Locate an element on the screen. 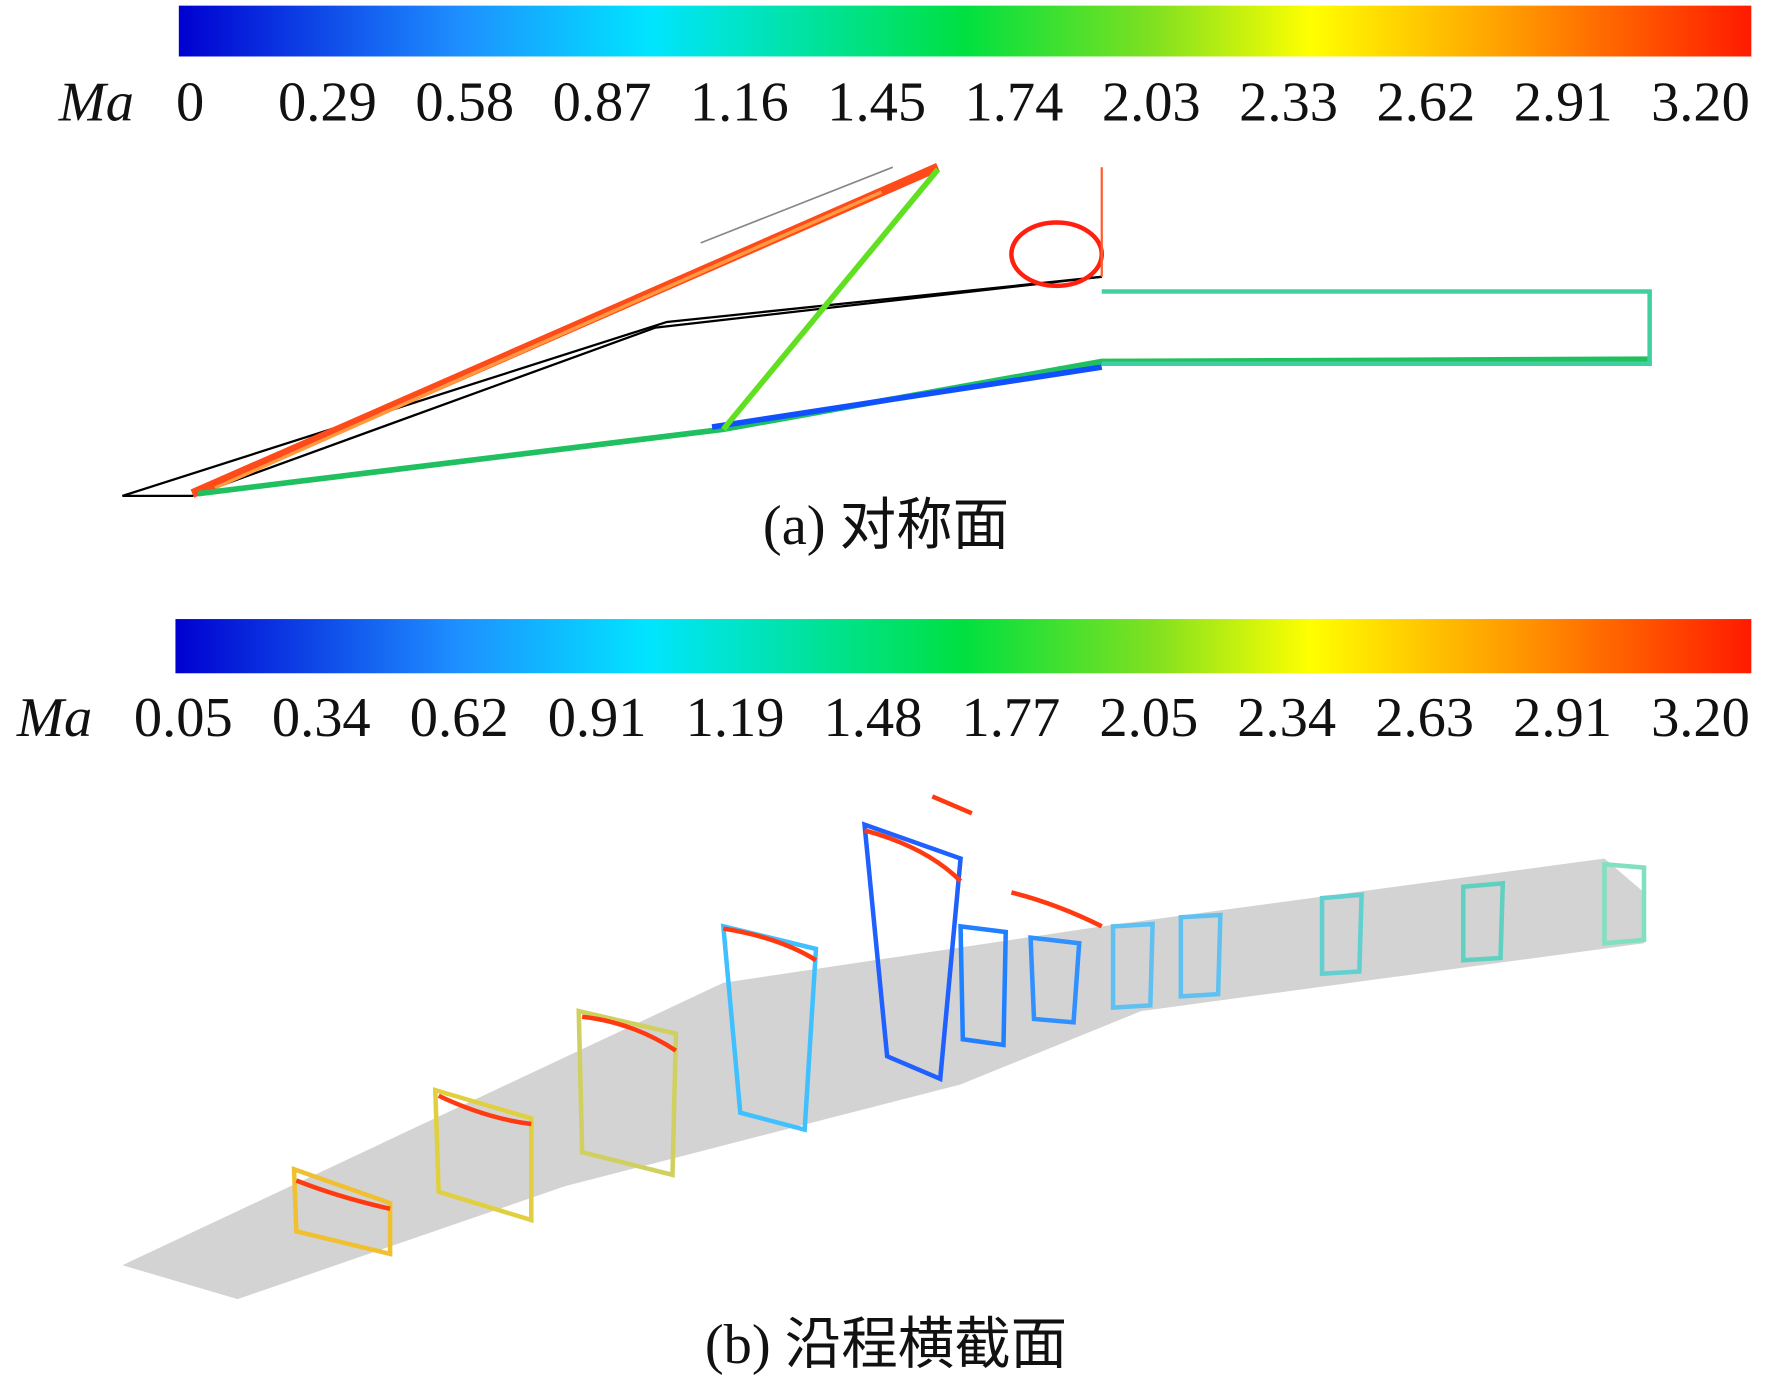 This screenshot has width=1772, height=1394. colorbar-tick-label: 2.05 is located at coordinates (1148, 718).